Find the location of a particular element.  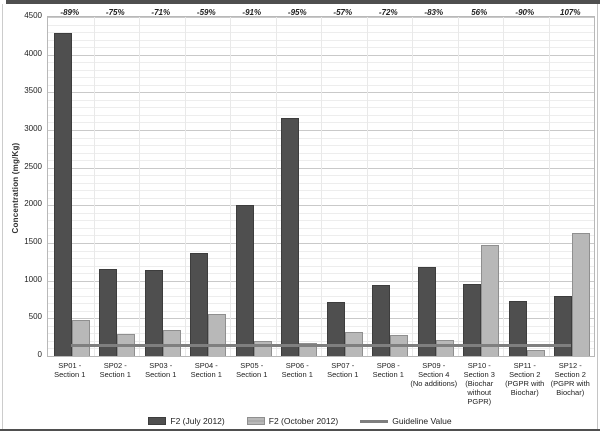

legend-item: Guideline Value is located at coordinates (406, 421).